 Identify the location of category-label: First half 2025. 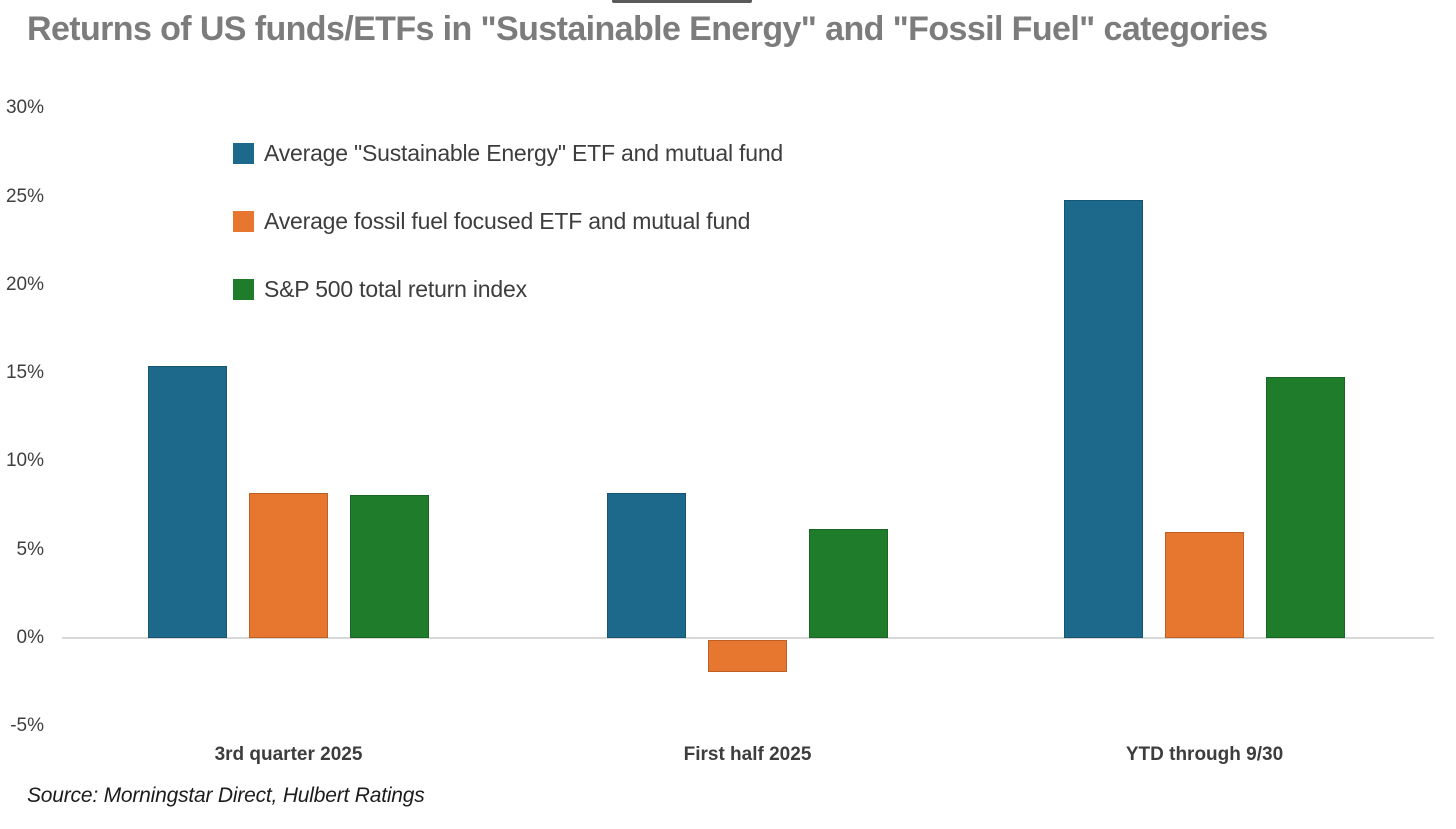
(747, 754).